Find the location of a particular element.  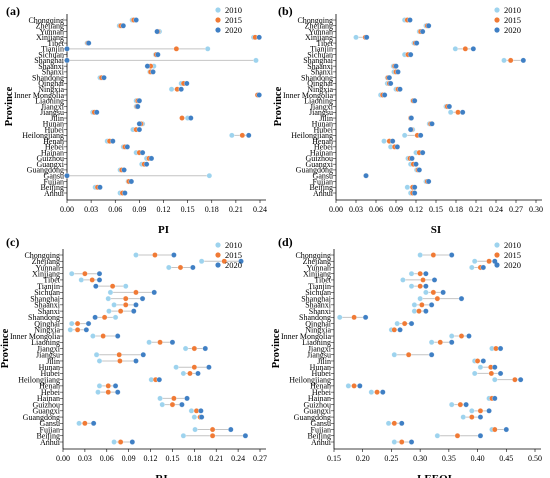

legend-label: 2020 is located at coordinates (512, 265).